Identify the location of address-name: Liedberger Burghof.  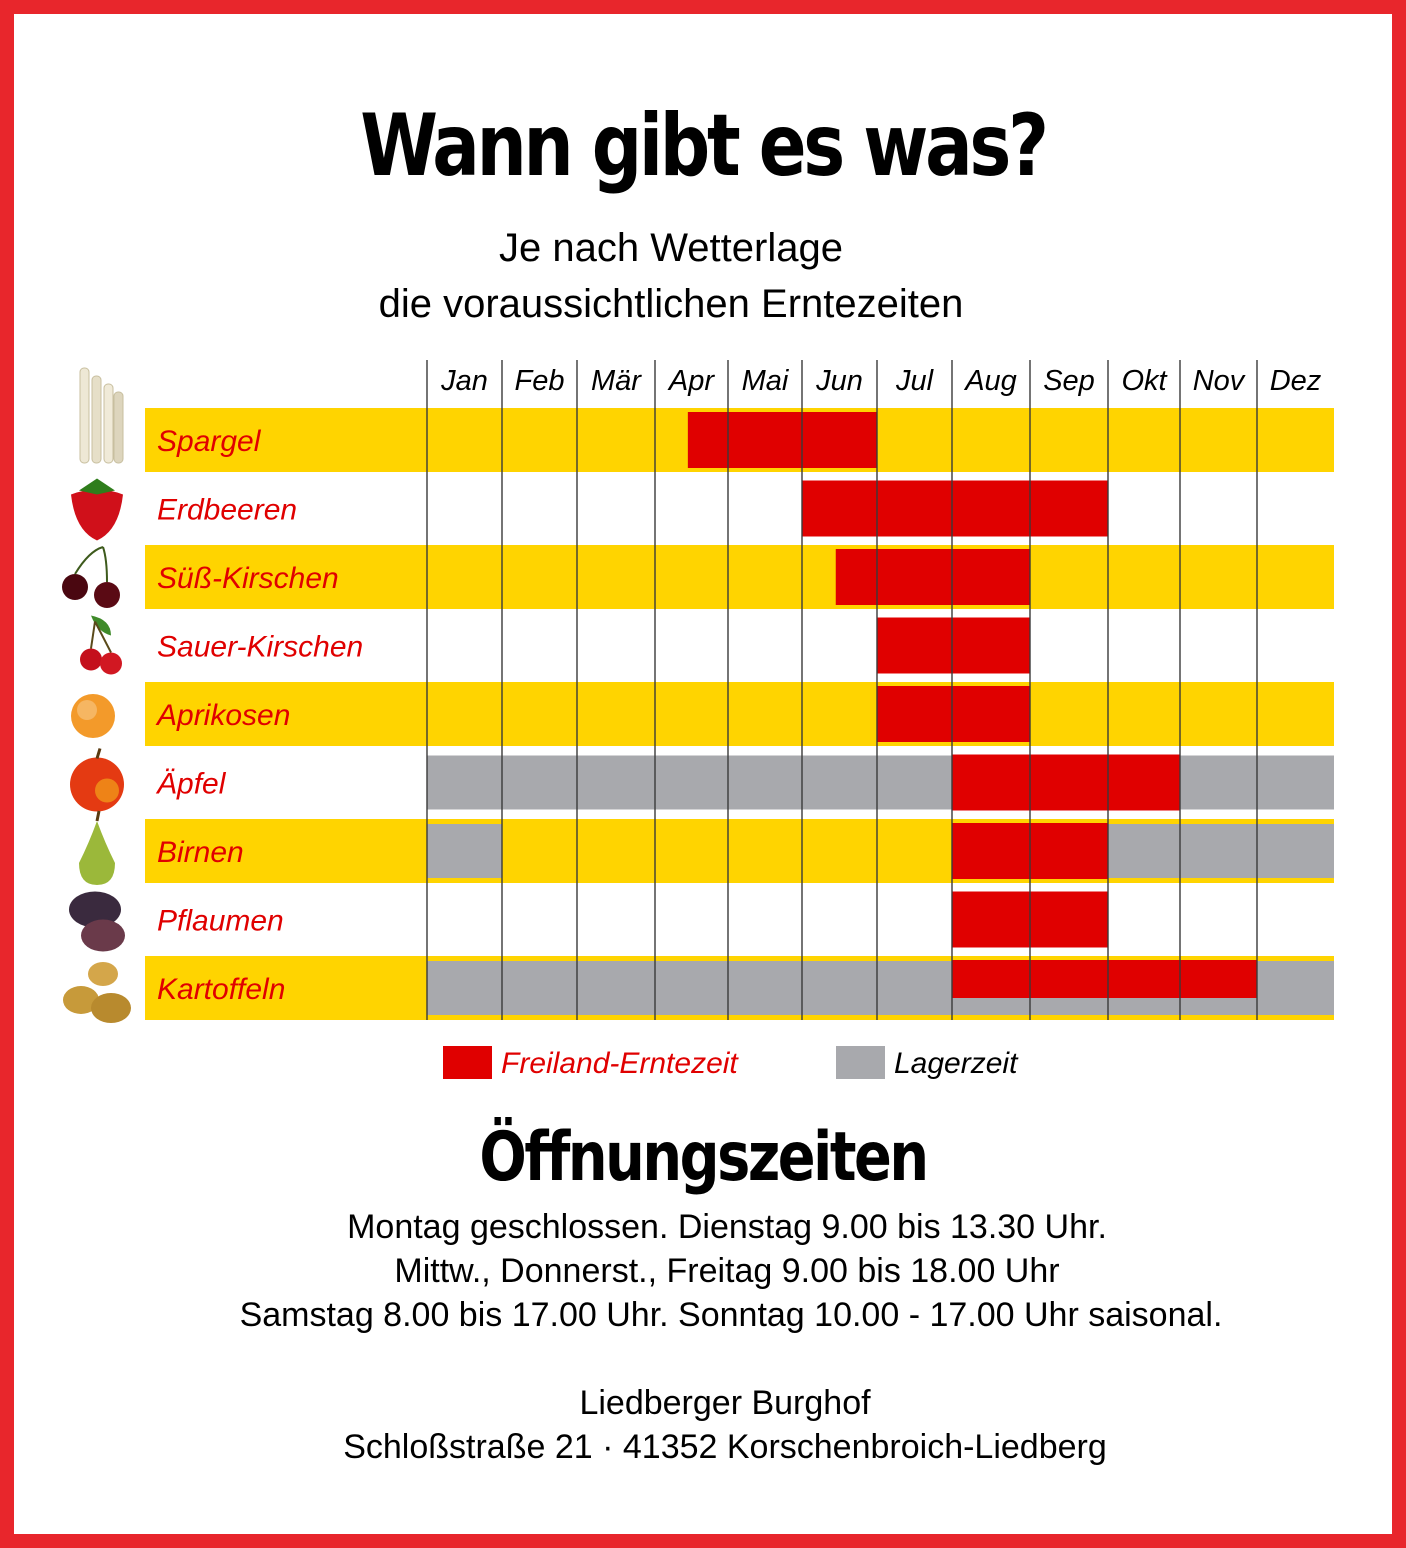
(725, 1403).